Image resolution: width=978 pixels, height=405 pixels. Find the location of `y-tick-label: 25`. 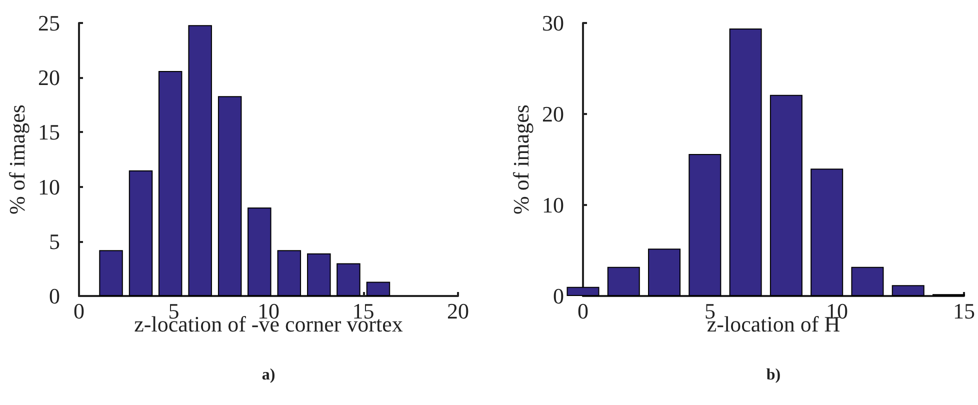

y-tick-label: 25 is located at coordinates (49, 23).